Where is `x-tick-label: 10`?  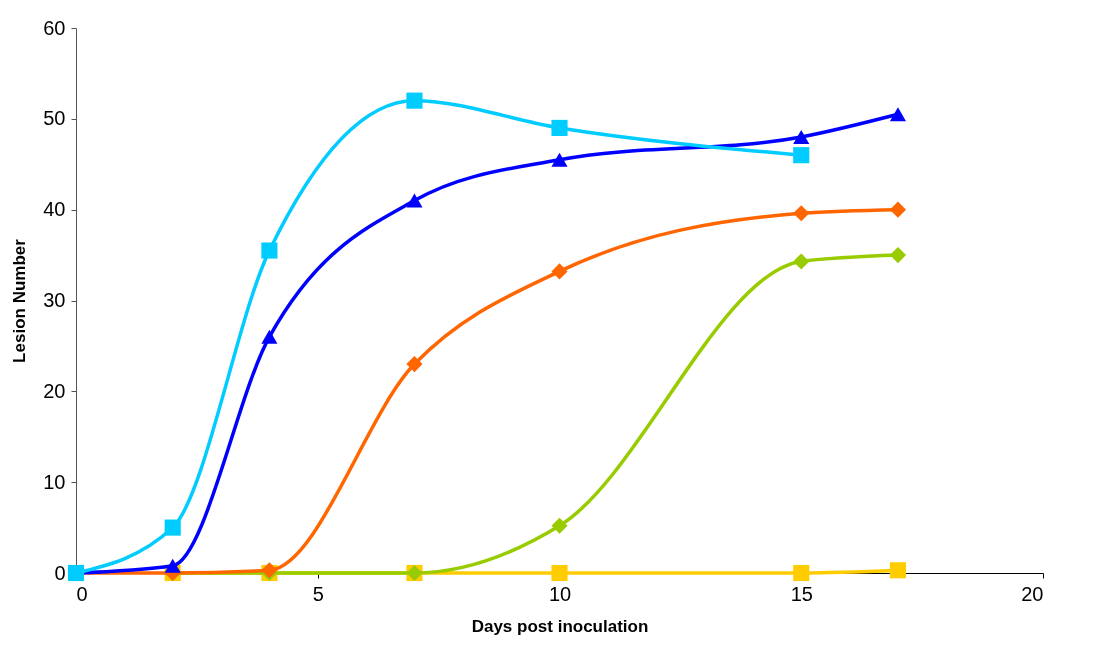
x-tick-label: 10 is located at coordinates (560, 593).